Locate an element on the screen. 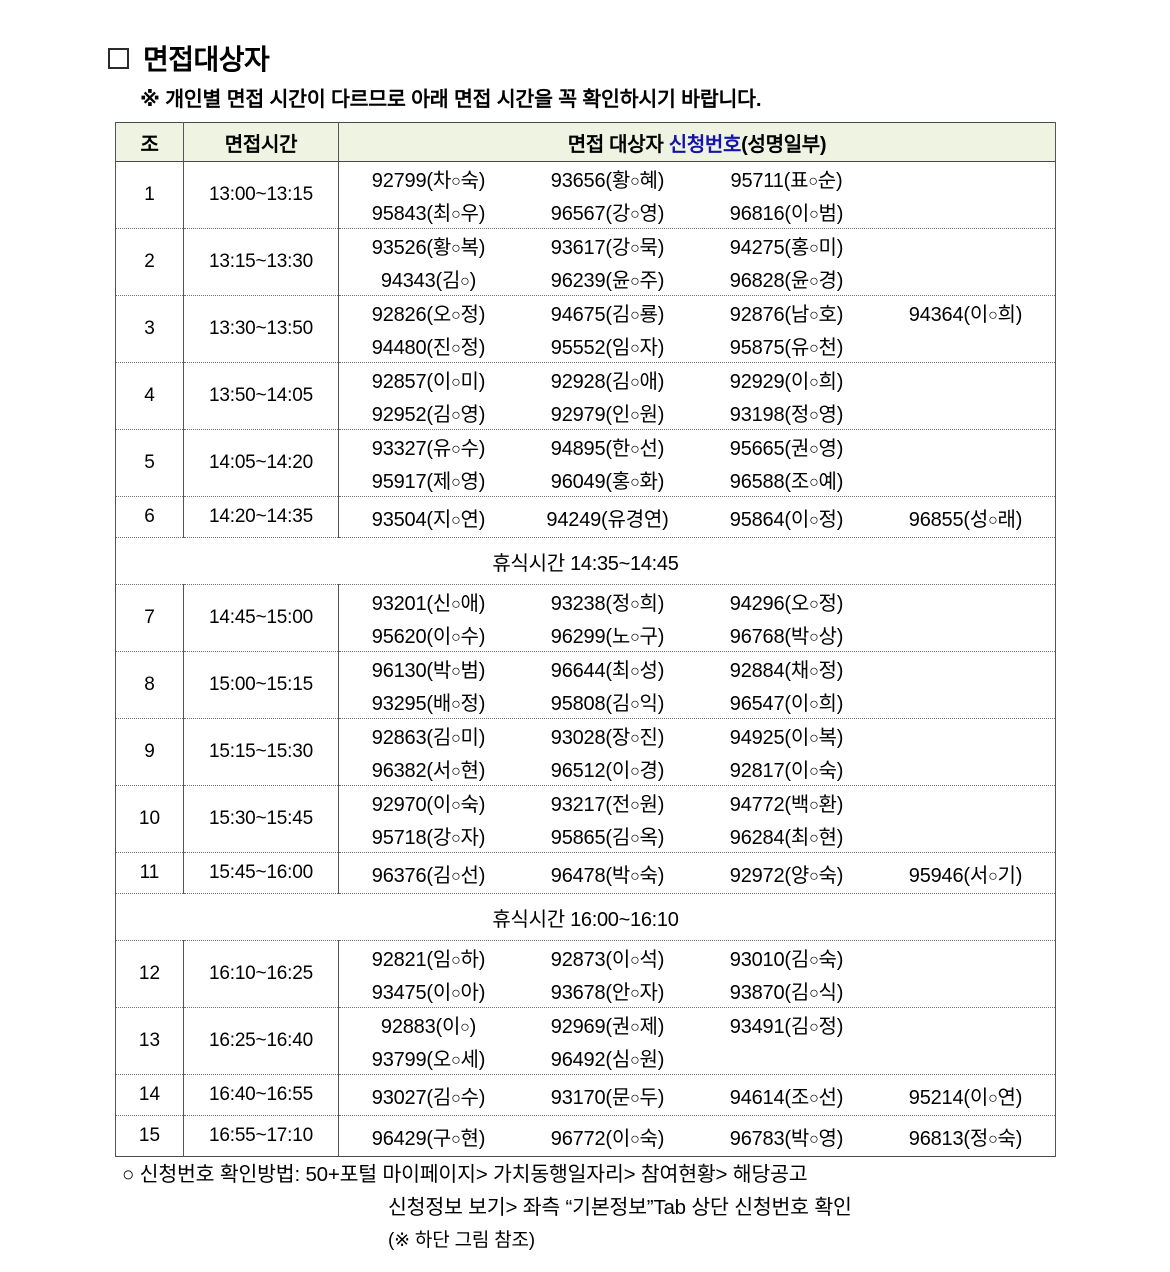  applicant-entry: 93238(정○희) is located at coordinates (607, 604).